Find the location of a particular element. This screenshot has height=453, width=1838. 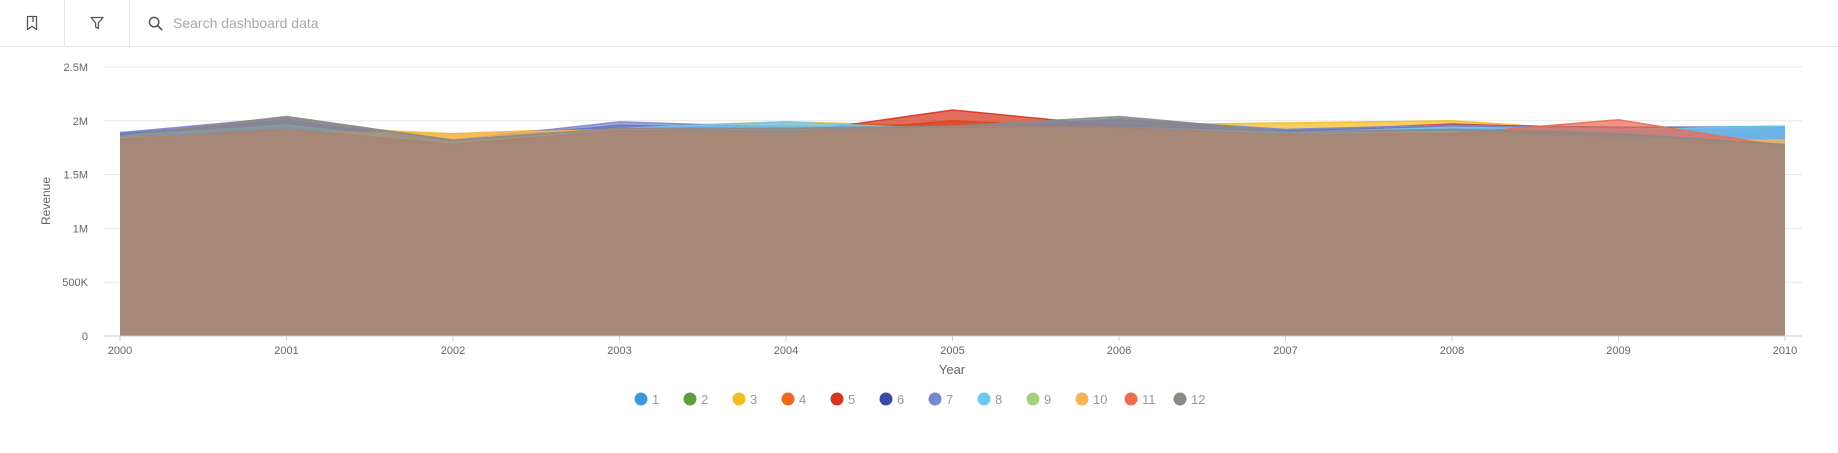

y-tick-label: 0 is located at coordinates (85, 337).